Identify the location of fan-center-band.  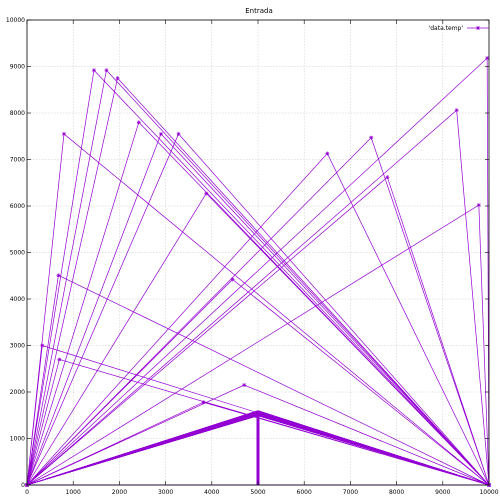
(258, 447).